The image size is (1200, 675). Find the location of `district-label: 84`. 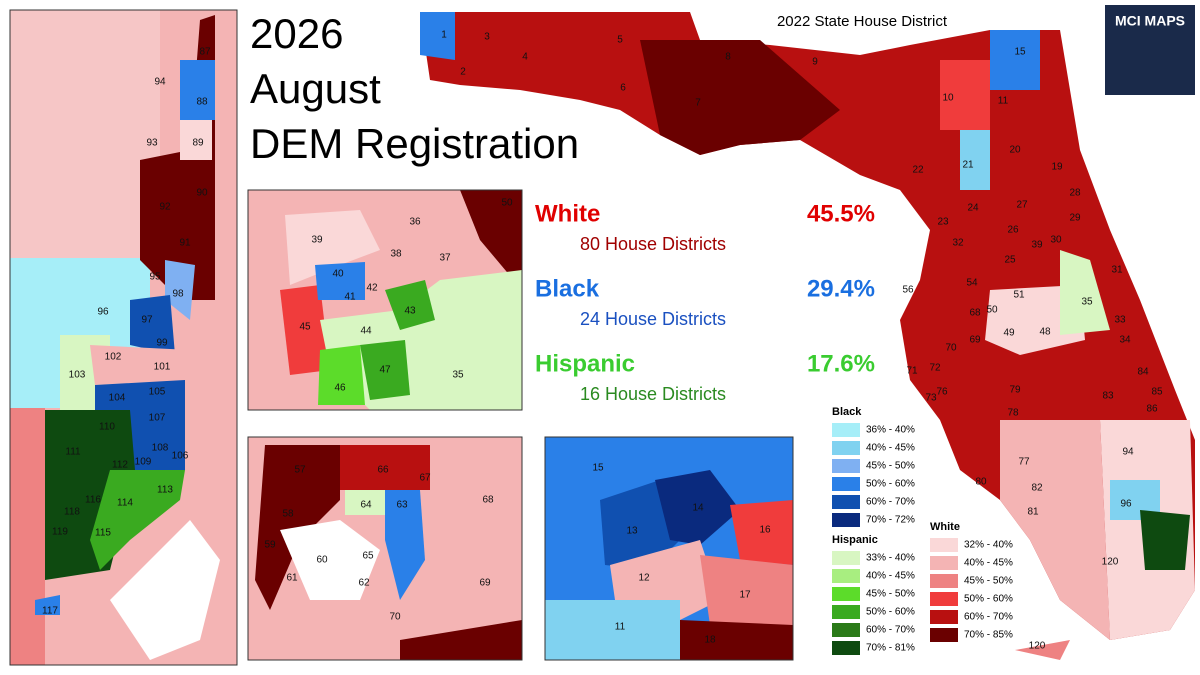

district-label: 84 is located at coordinates (1143, 372).